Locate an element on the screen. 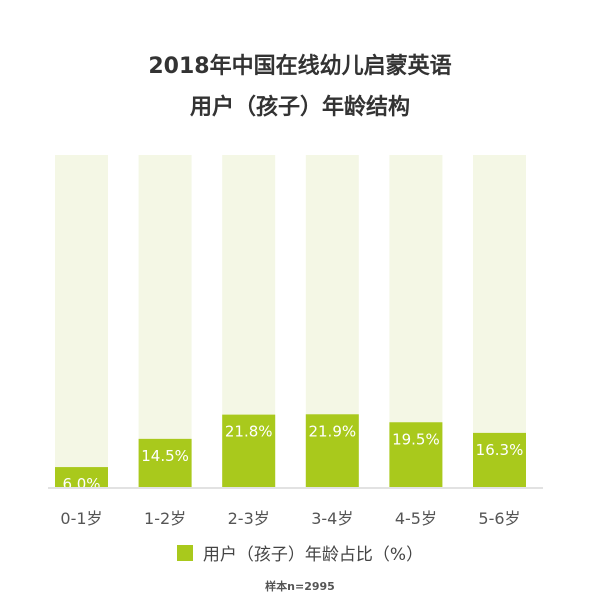 This screenshot has width=600, height=600. sample-note: 样本n=2995 is located at coordinates (300, 586).